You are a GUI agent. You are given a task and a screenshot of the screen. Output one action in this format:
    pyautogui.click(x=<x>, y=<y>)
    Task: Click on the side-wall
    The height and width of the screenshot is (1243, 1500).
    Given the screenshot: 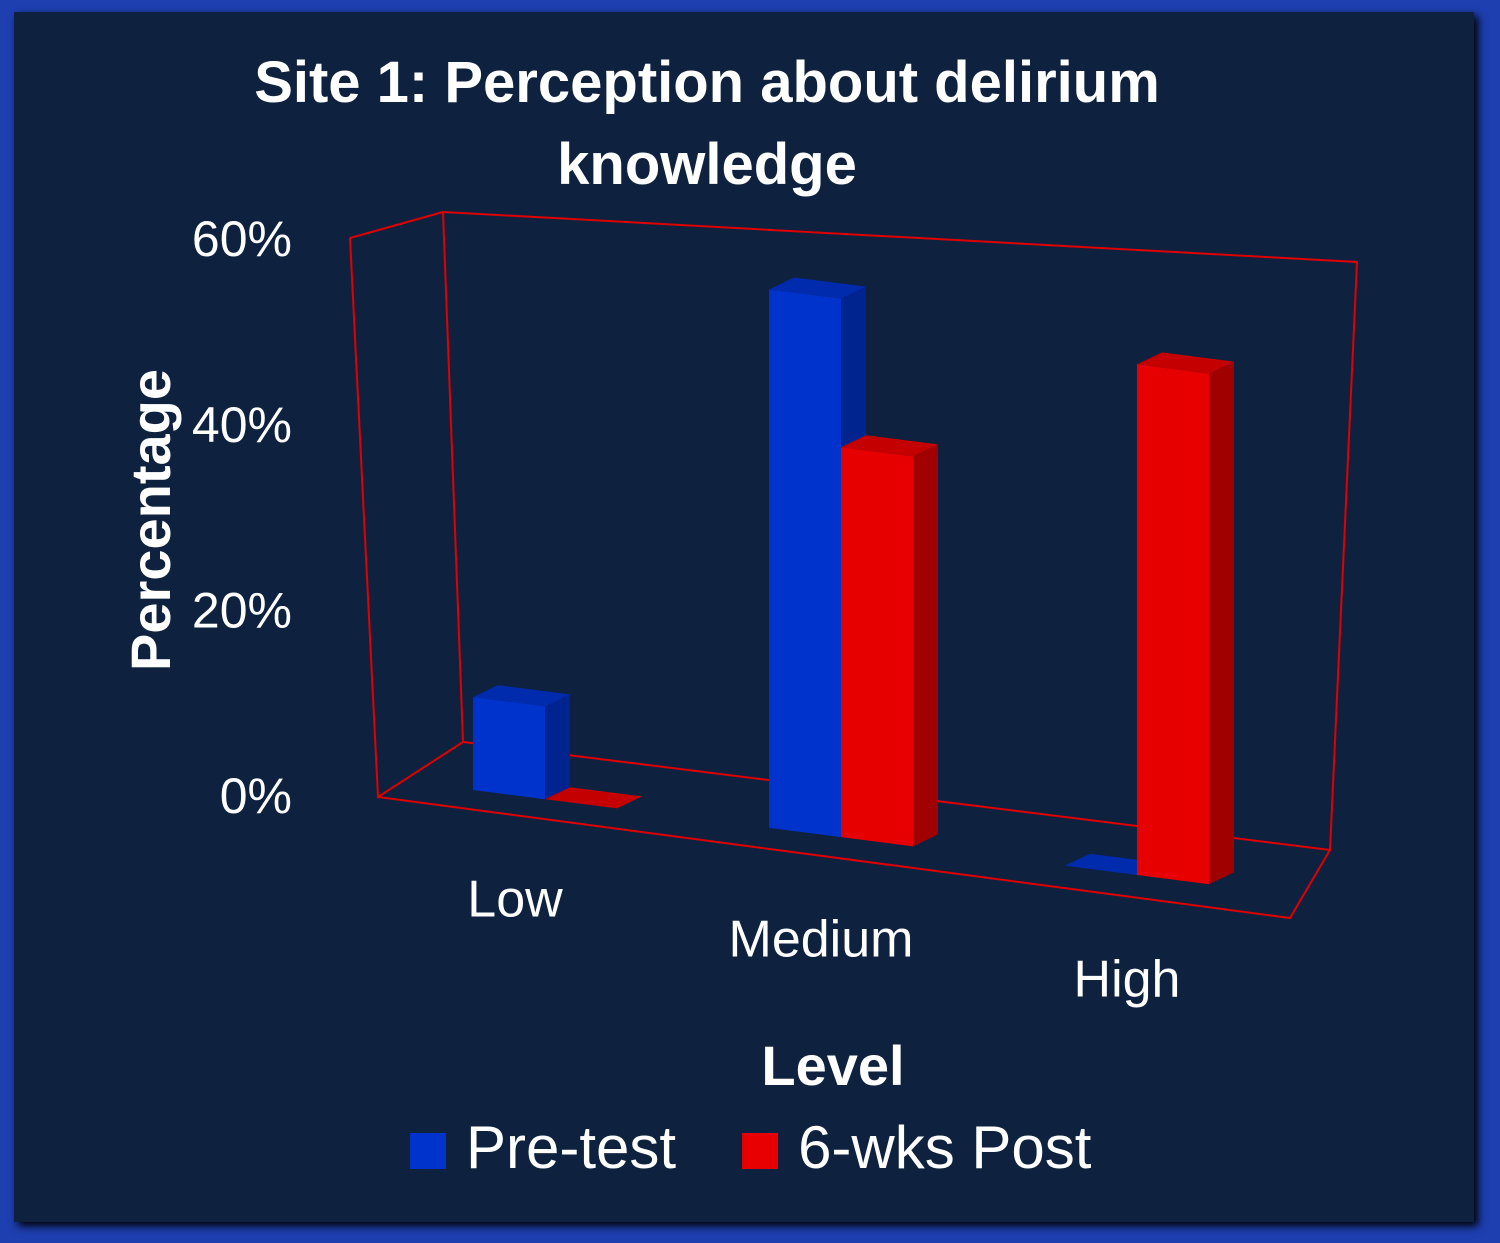 What is the action you would take?
    pyautogui.click(x=406, y=505)
    